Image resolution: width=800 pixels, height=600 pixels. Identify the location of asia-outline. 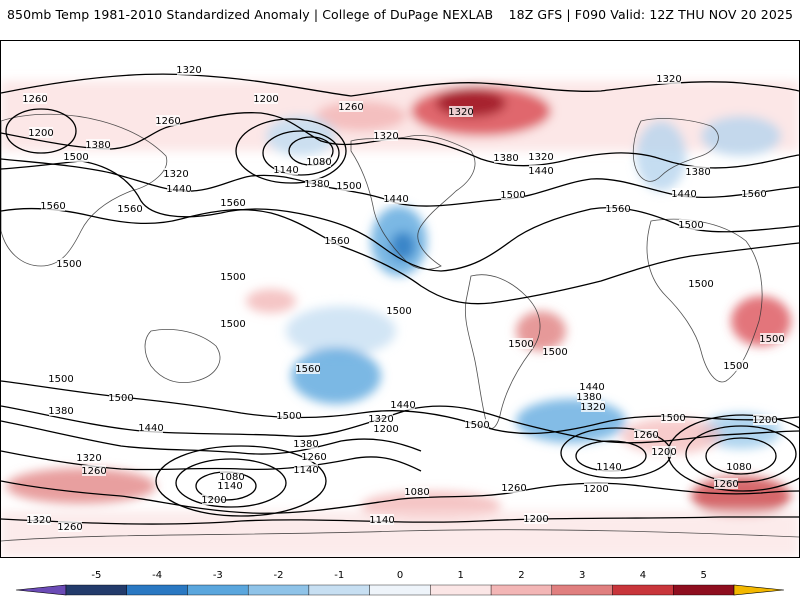
(84, 190).